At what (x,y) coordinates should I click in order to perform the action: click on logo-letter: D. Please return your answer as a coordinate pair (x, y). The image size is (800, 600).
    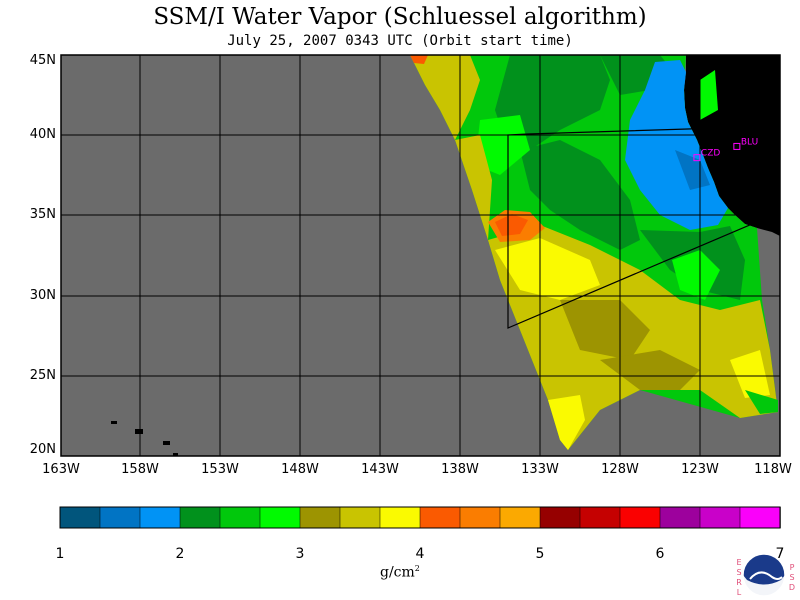
    Looking at the image, I should click on (792, 587).